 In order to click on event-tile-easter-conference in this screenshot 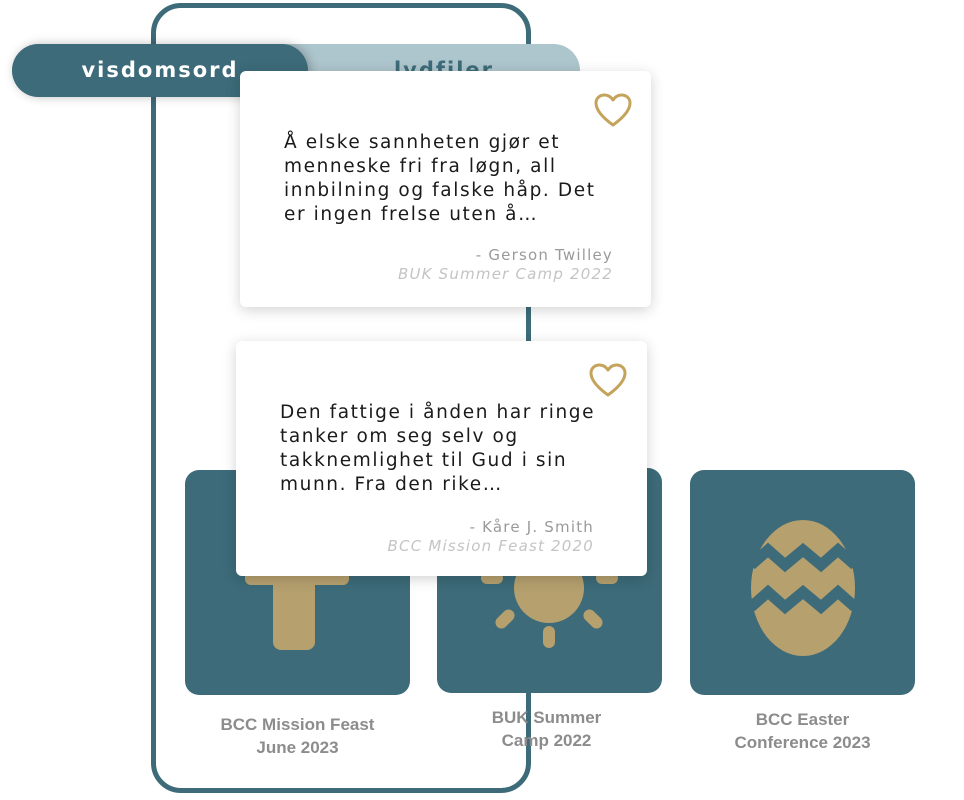, I will do `click(802, 582)`.